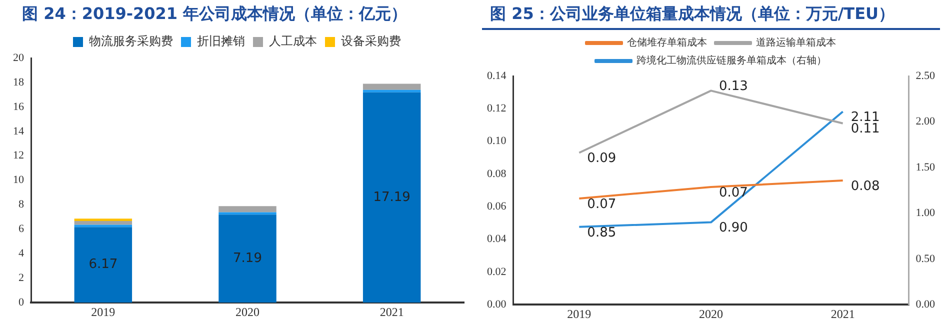  I want to click on data-label: 6.17, so click(103, 264).